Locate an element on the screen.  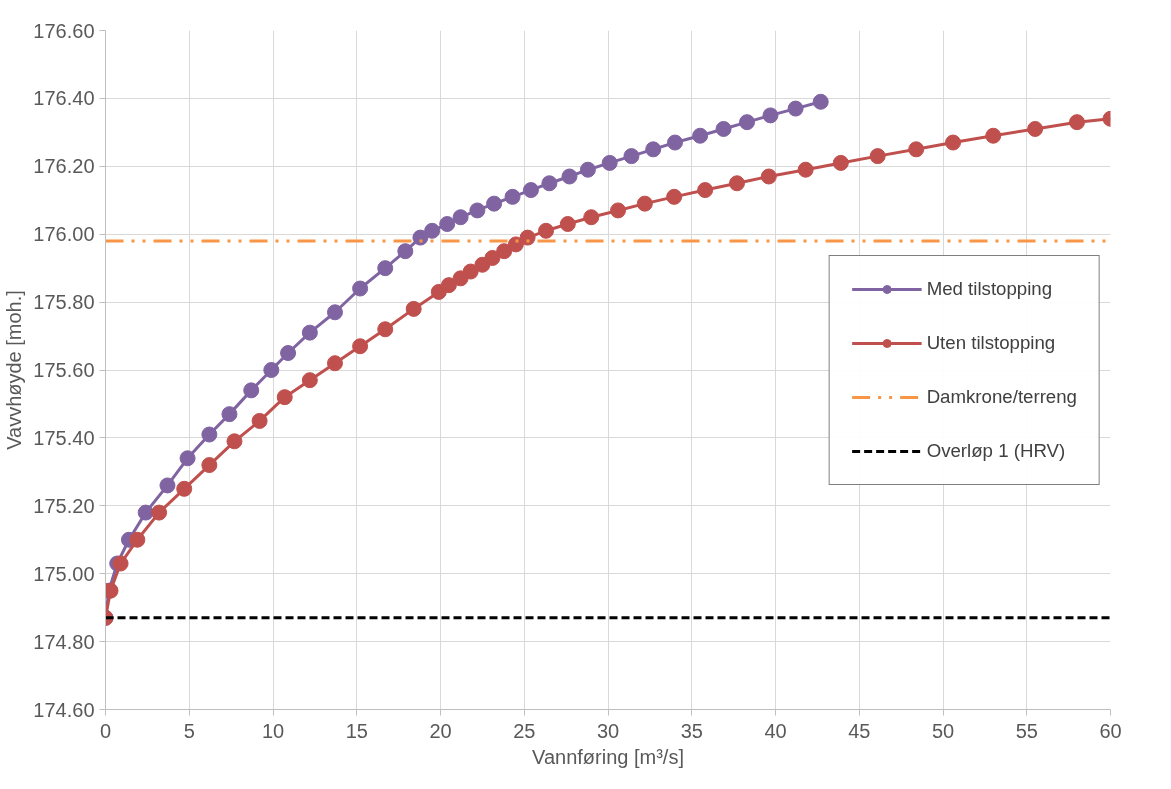
x-tick-label: 55 is located at coordinates (1026, 730).